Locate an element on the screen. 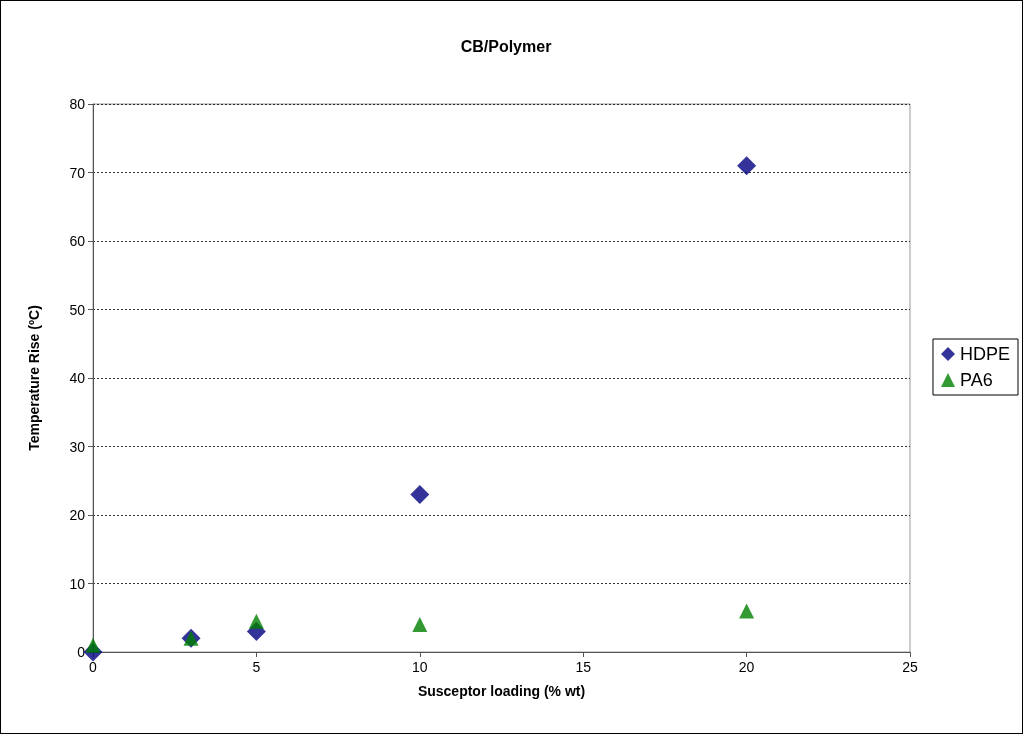  y-tick-label: 20 is located at coordinates (77, 515).